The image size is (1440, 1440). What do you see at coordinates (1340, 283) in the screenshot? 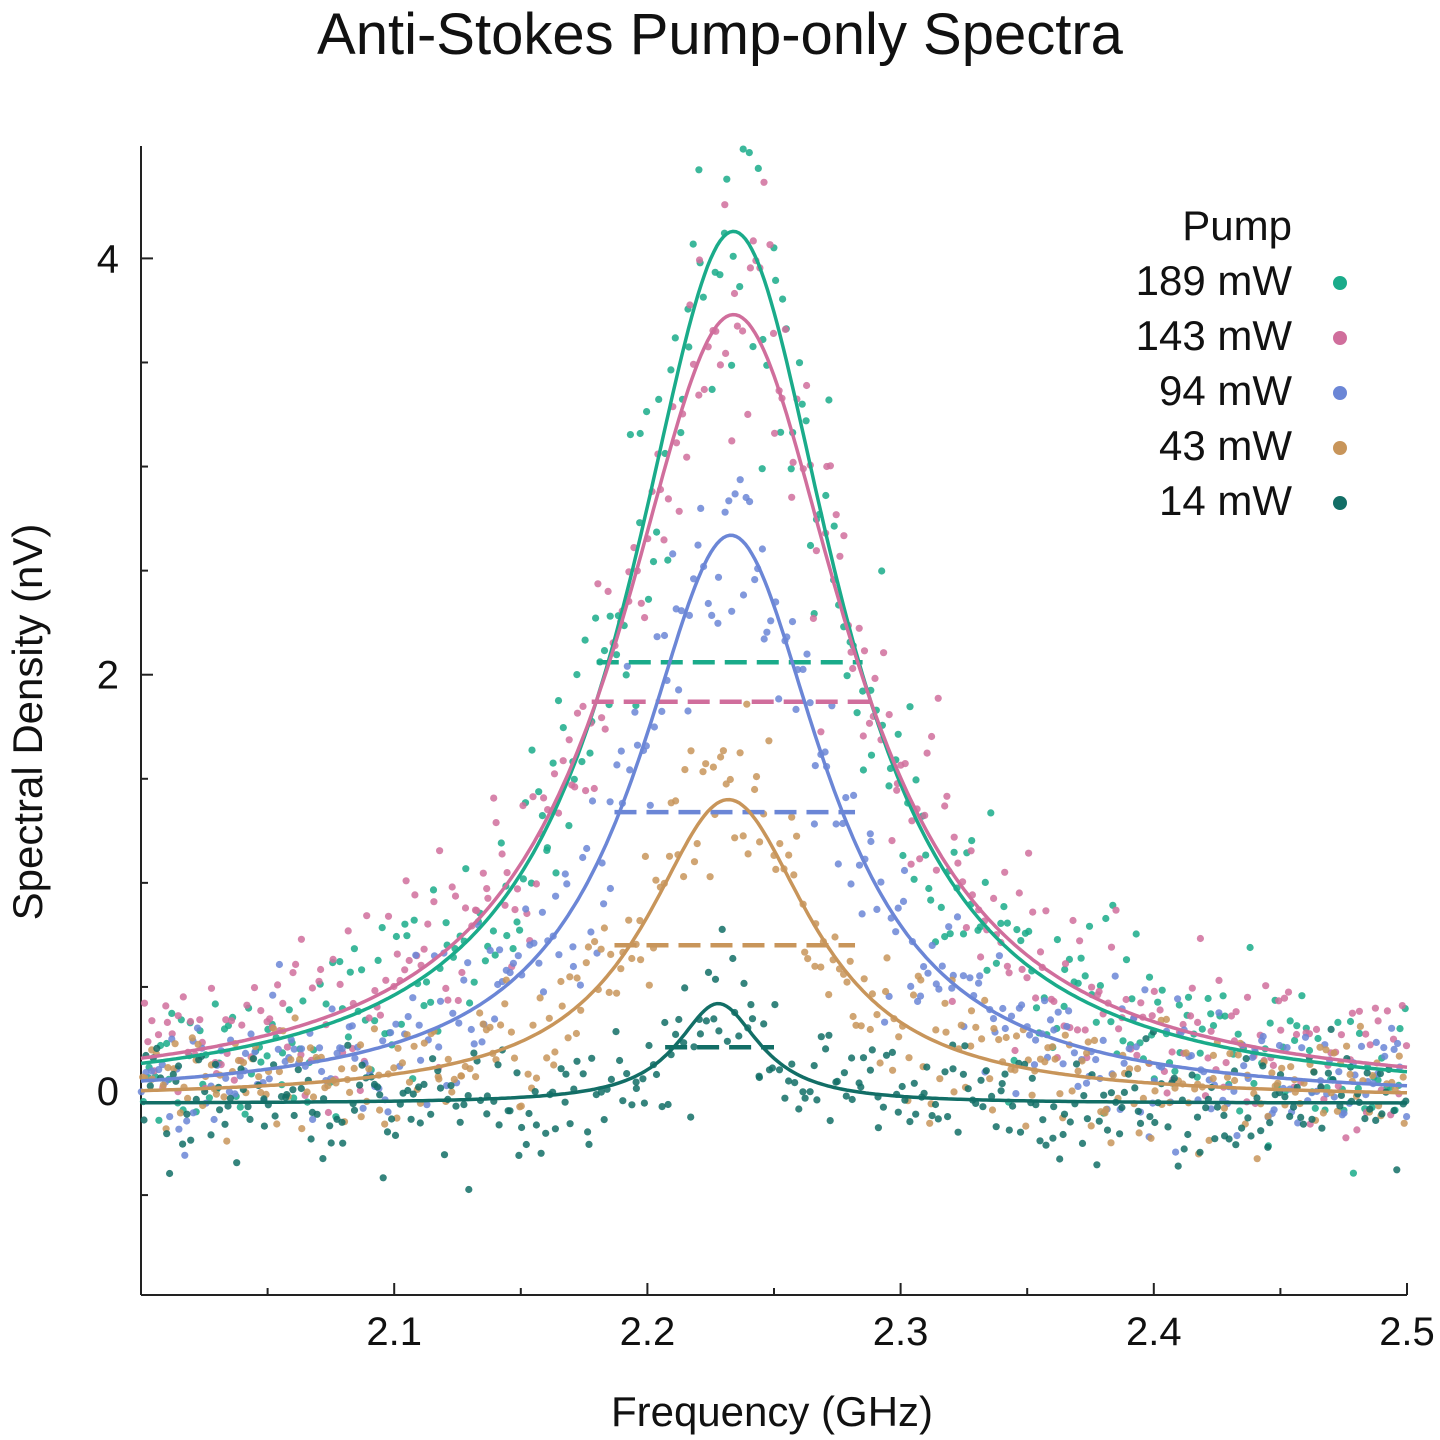
I see `legend-marker` at bounding box center [1340, 283].